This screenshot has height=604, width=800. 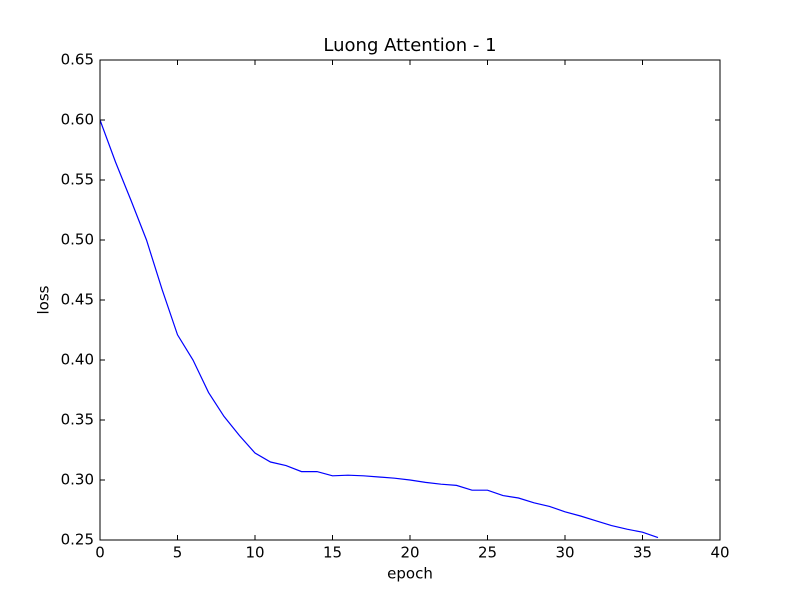 I want to click on y-tick-label: 0.45, so click(x=77, y=300).